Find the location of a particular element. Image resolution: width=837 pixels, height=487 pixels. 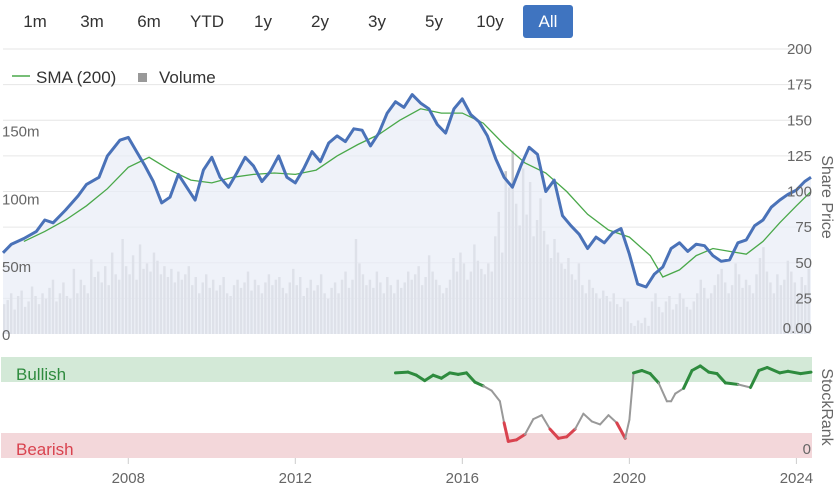

range-button-1m: 1m is located at coordinates (35, 21).